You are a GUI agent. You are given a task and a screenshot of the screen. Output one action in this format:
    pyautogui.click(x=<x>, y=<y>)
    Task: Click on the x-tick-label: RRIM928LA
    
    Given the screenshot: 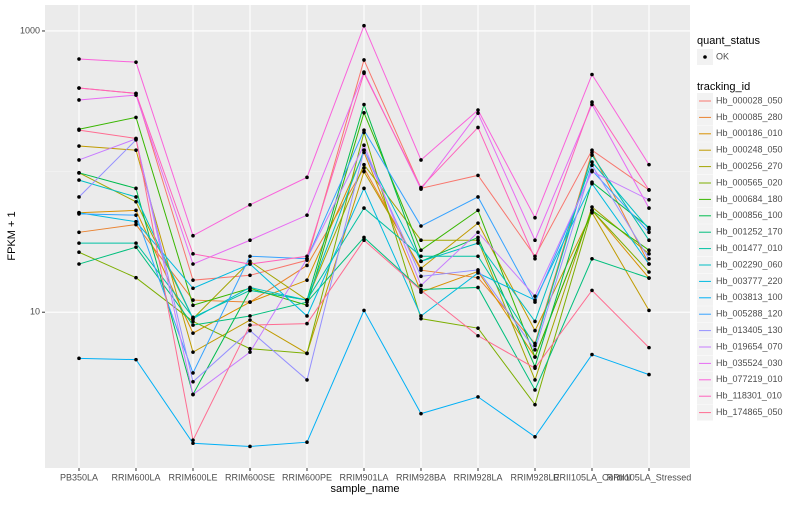 What is the action you would take?
    pyautogui.click(x=477, y=477)
    